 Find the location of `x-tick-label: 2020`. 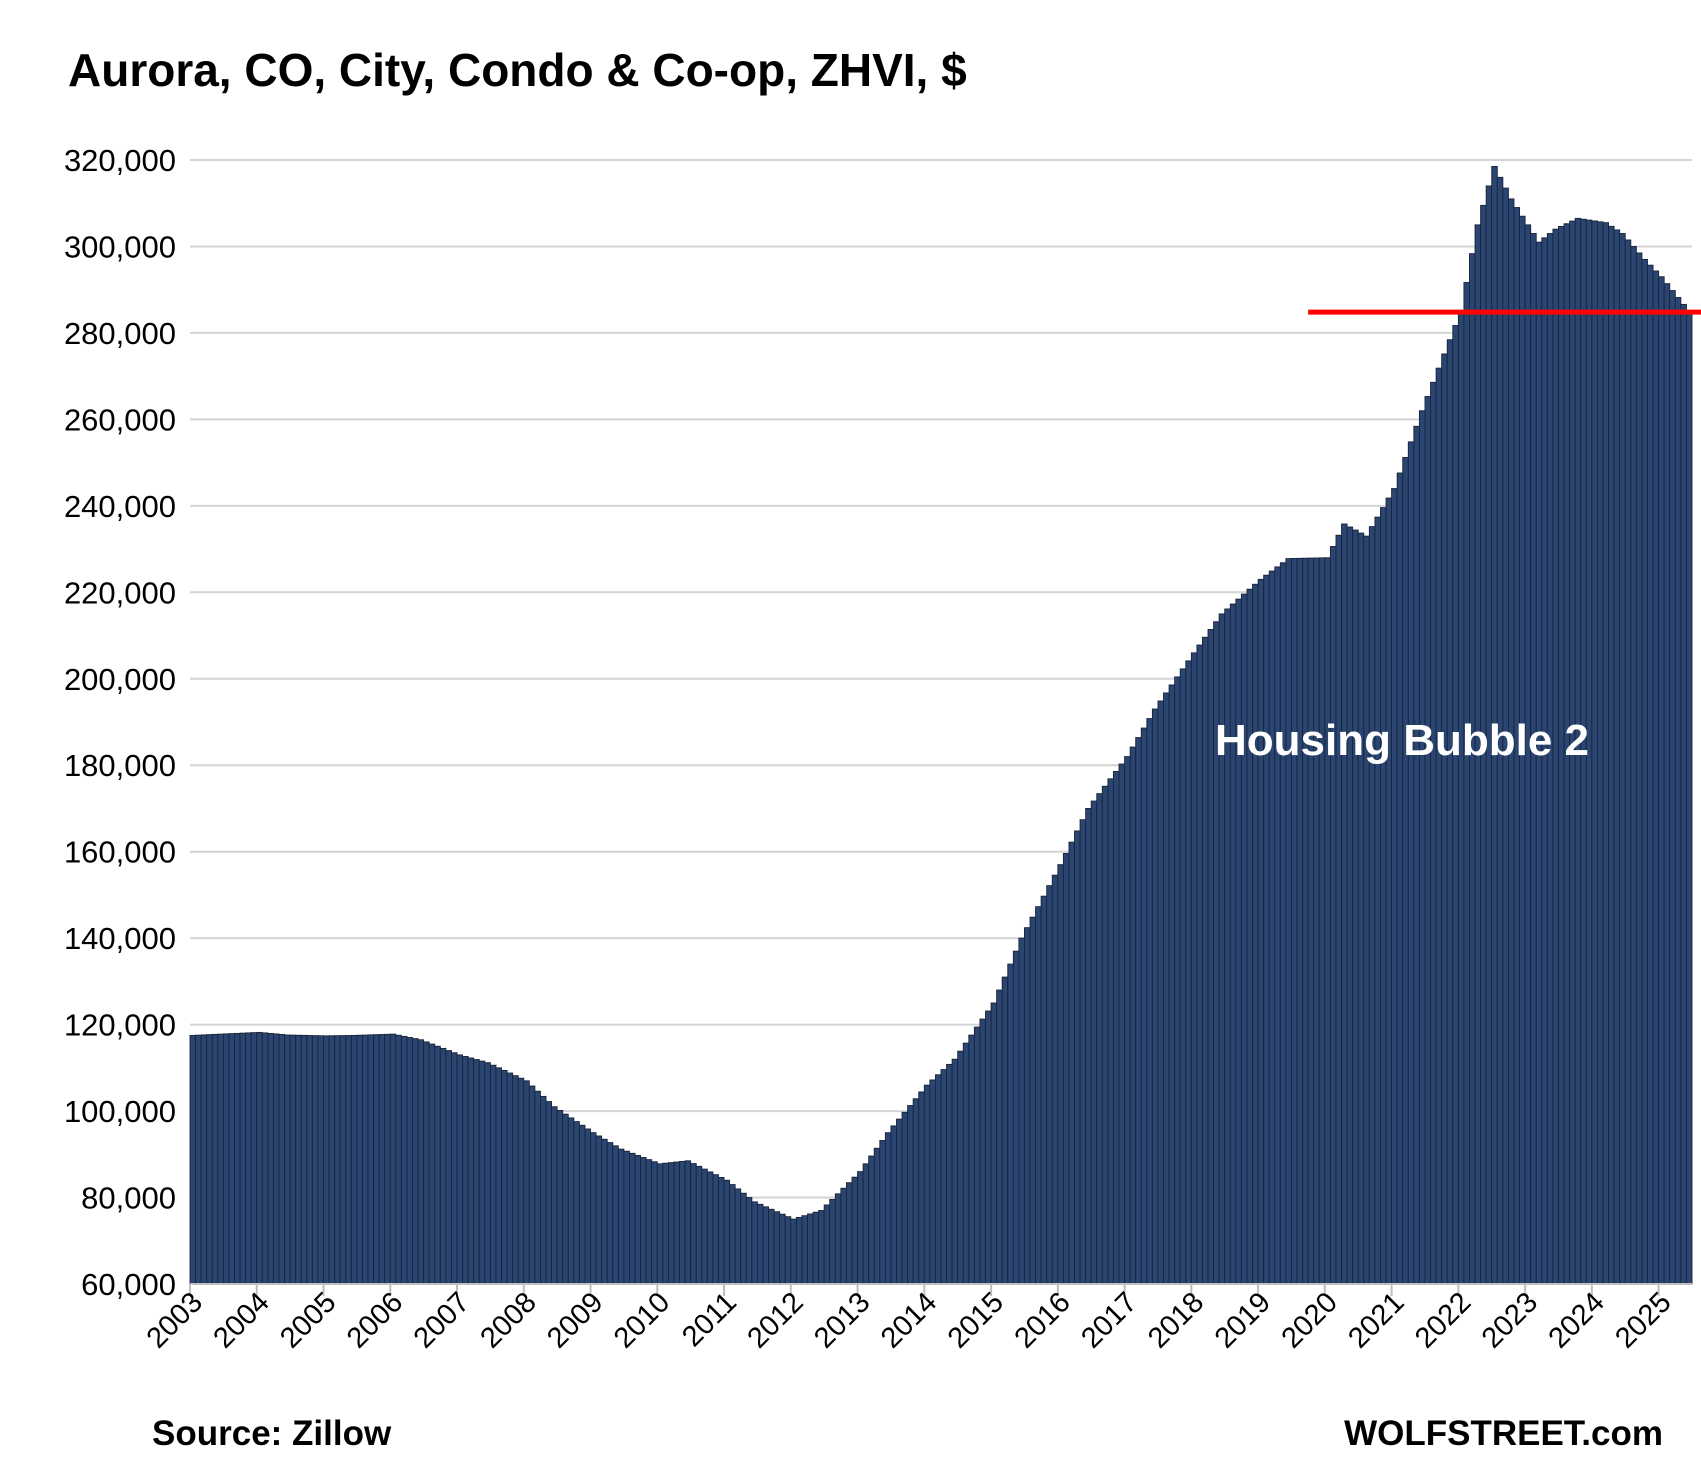

x-tick-label: 2020 is located at coordinates (1310, 1320).